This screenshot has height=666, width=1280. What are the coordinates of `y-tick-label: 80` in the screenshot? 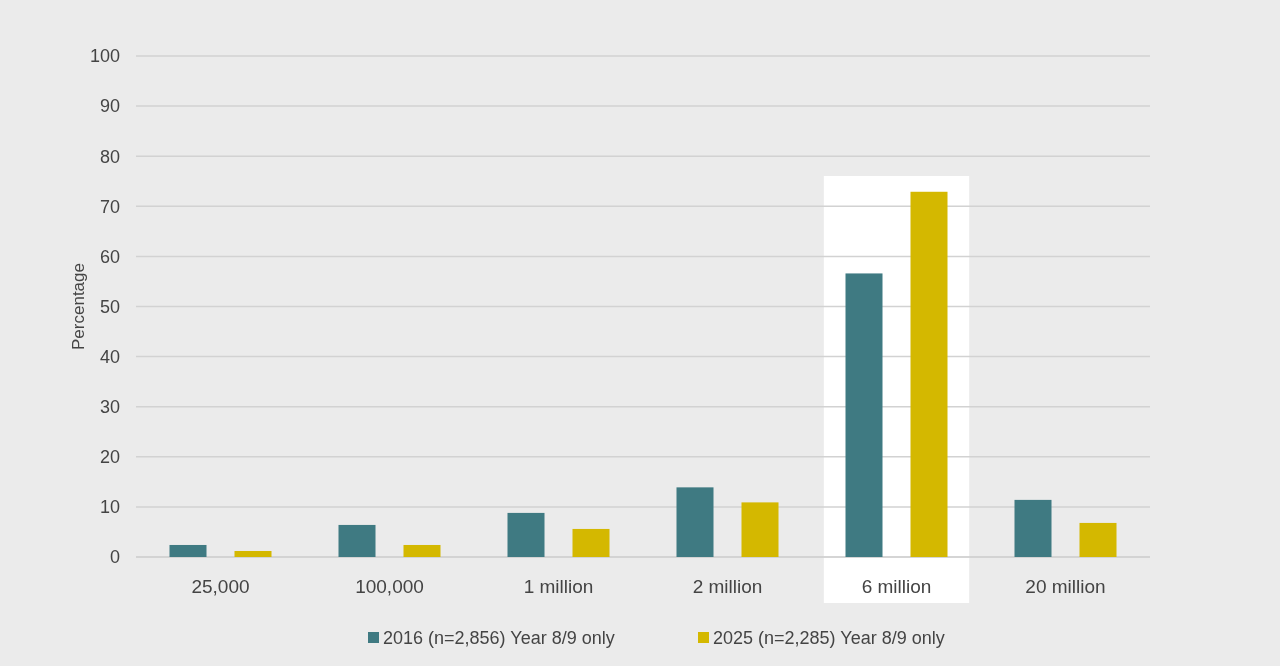 It's located at (109, 156).